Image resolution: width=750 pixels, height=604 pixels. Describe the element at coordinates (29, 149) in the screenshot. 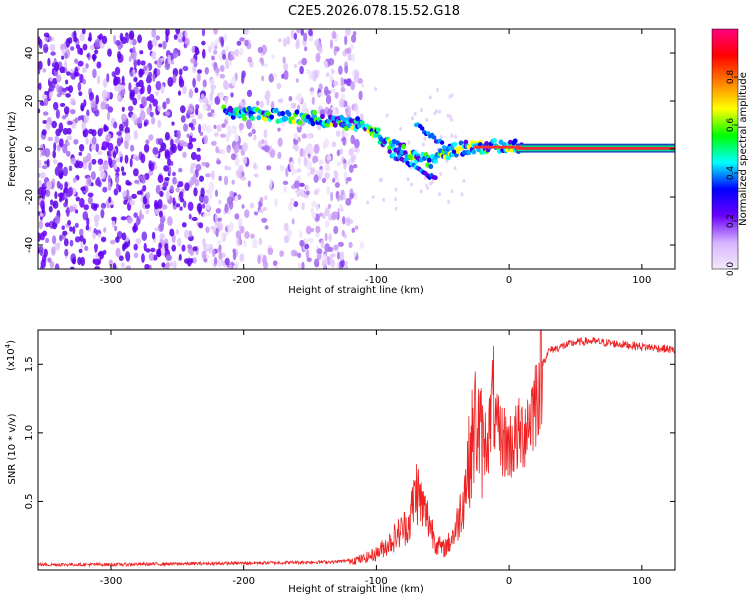

I see `spectrogram-y-tick-label: 0` at that location.